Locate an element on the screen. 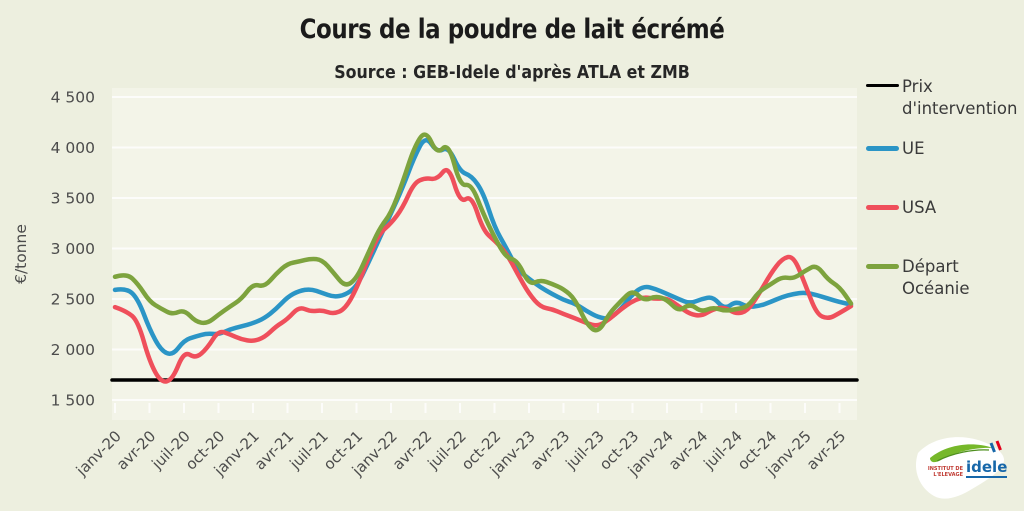 The width and height of the screenshot is (1024, 511). x-tick-label: avr-24 is located at coordinates (688, 450).